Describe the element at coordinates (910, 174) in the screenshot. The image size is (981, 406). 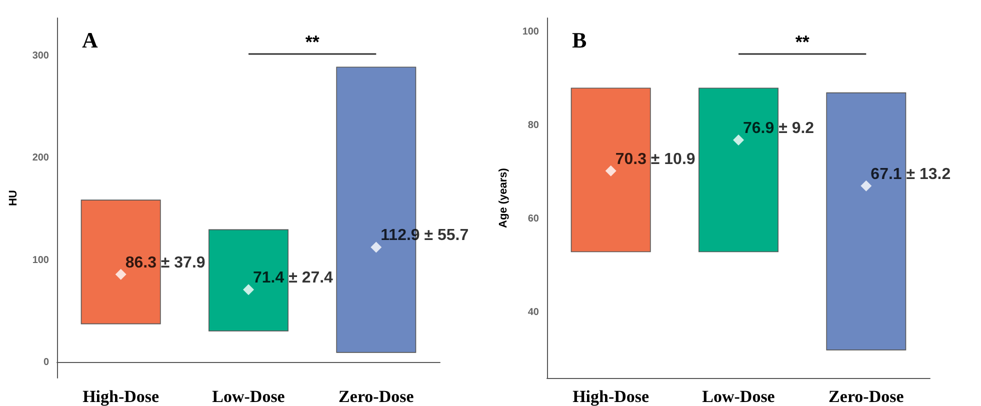
I see `data-label: 67.1 ± 13.2` at that location.